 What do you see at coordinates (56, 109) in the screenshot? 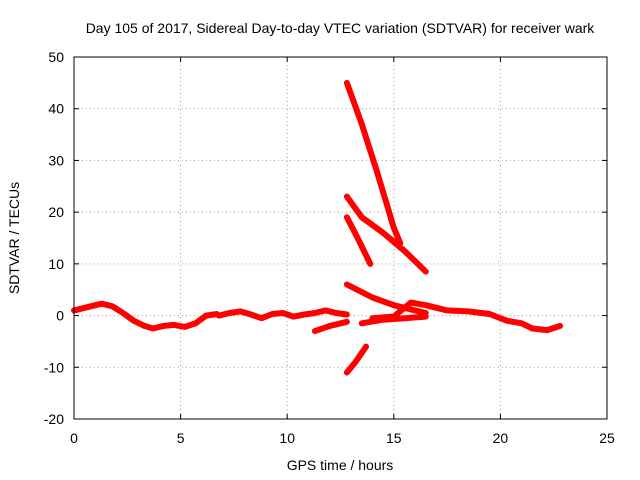
I see `y-tick-label: 40` at bounding box center [56, 109].